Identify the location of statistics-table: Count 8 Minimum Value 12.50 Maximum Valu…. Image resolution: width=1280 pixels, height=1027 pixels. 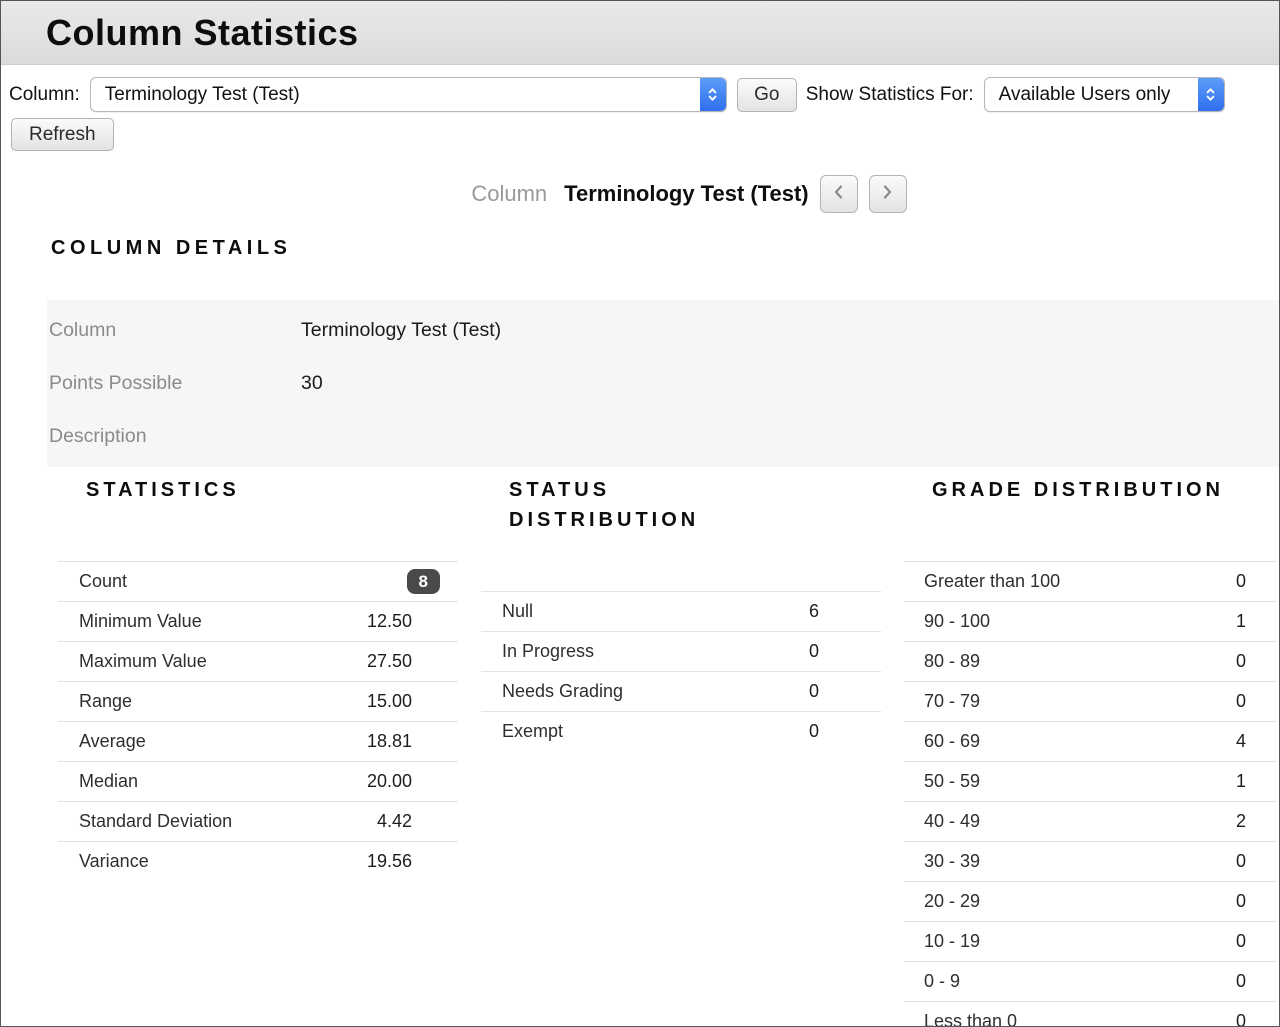
(258, 721).